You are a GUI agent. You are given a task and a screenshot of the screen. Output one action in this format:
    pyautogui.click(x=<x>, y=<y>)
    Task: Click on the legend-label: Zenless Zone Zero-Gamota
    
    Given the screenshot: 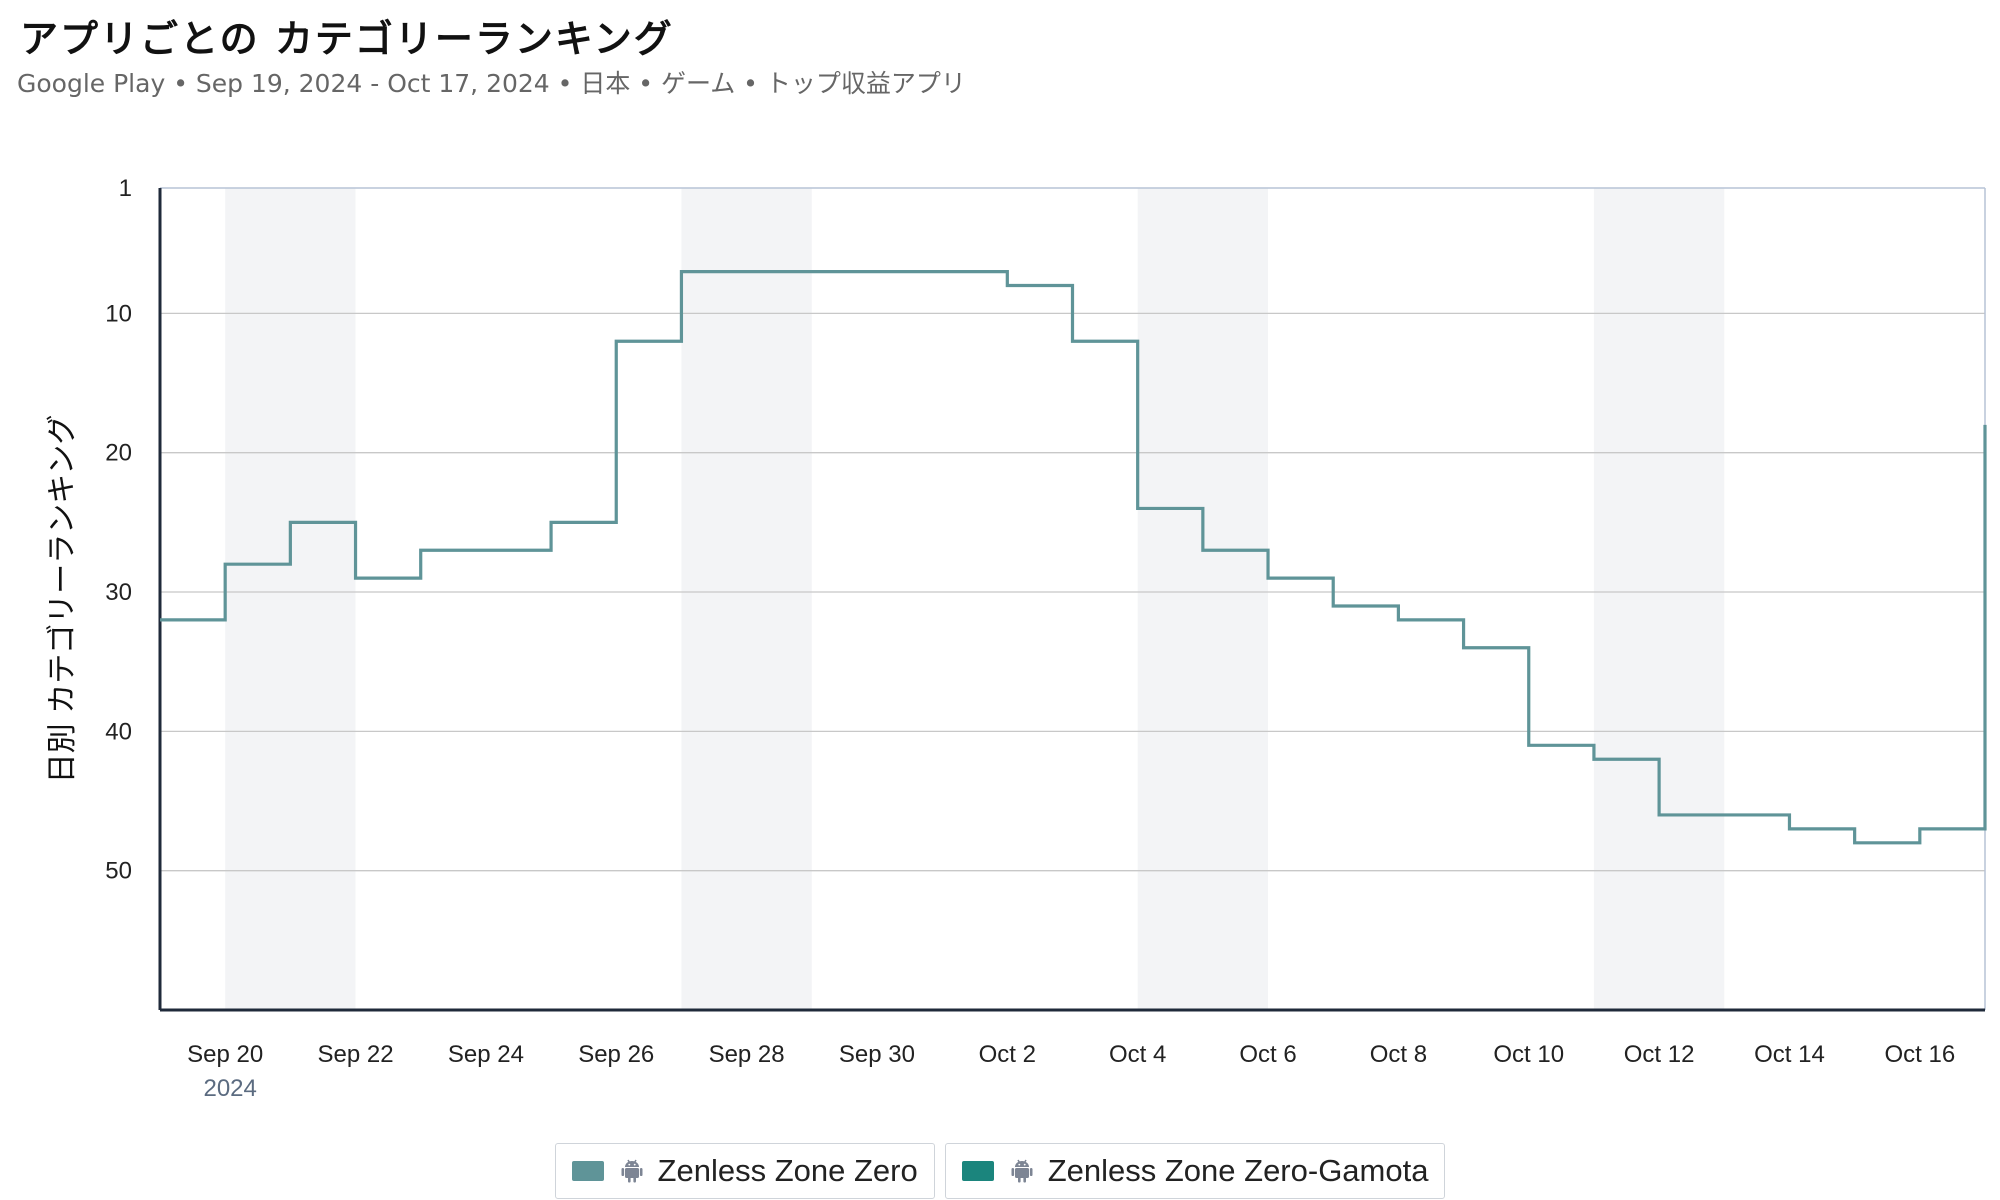 What is the action you would take?
    pyautogui.click(x=1238, y=1170)
    